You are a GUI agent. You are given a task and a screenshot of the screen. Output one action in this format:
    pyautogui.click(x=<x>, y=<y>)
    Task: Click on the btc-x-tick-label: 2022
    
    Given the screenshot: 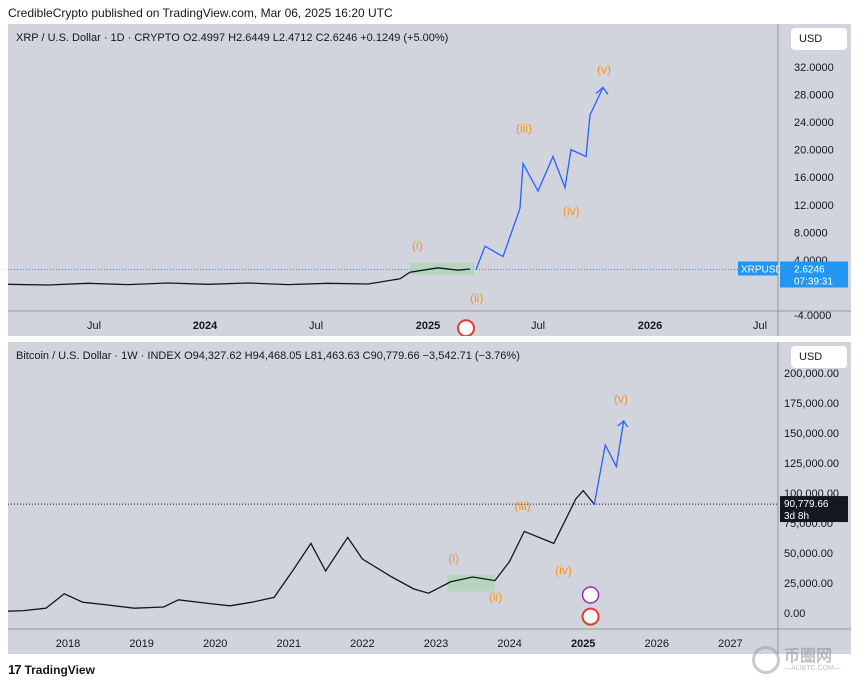 What is the action you would take?
    pyautogui.click(x=362, y=644)
    